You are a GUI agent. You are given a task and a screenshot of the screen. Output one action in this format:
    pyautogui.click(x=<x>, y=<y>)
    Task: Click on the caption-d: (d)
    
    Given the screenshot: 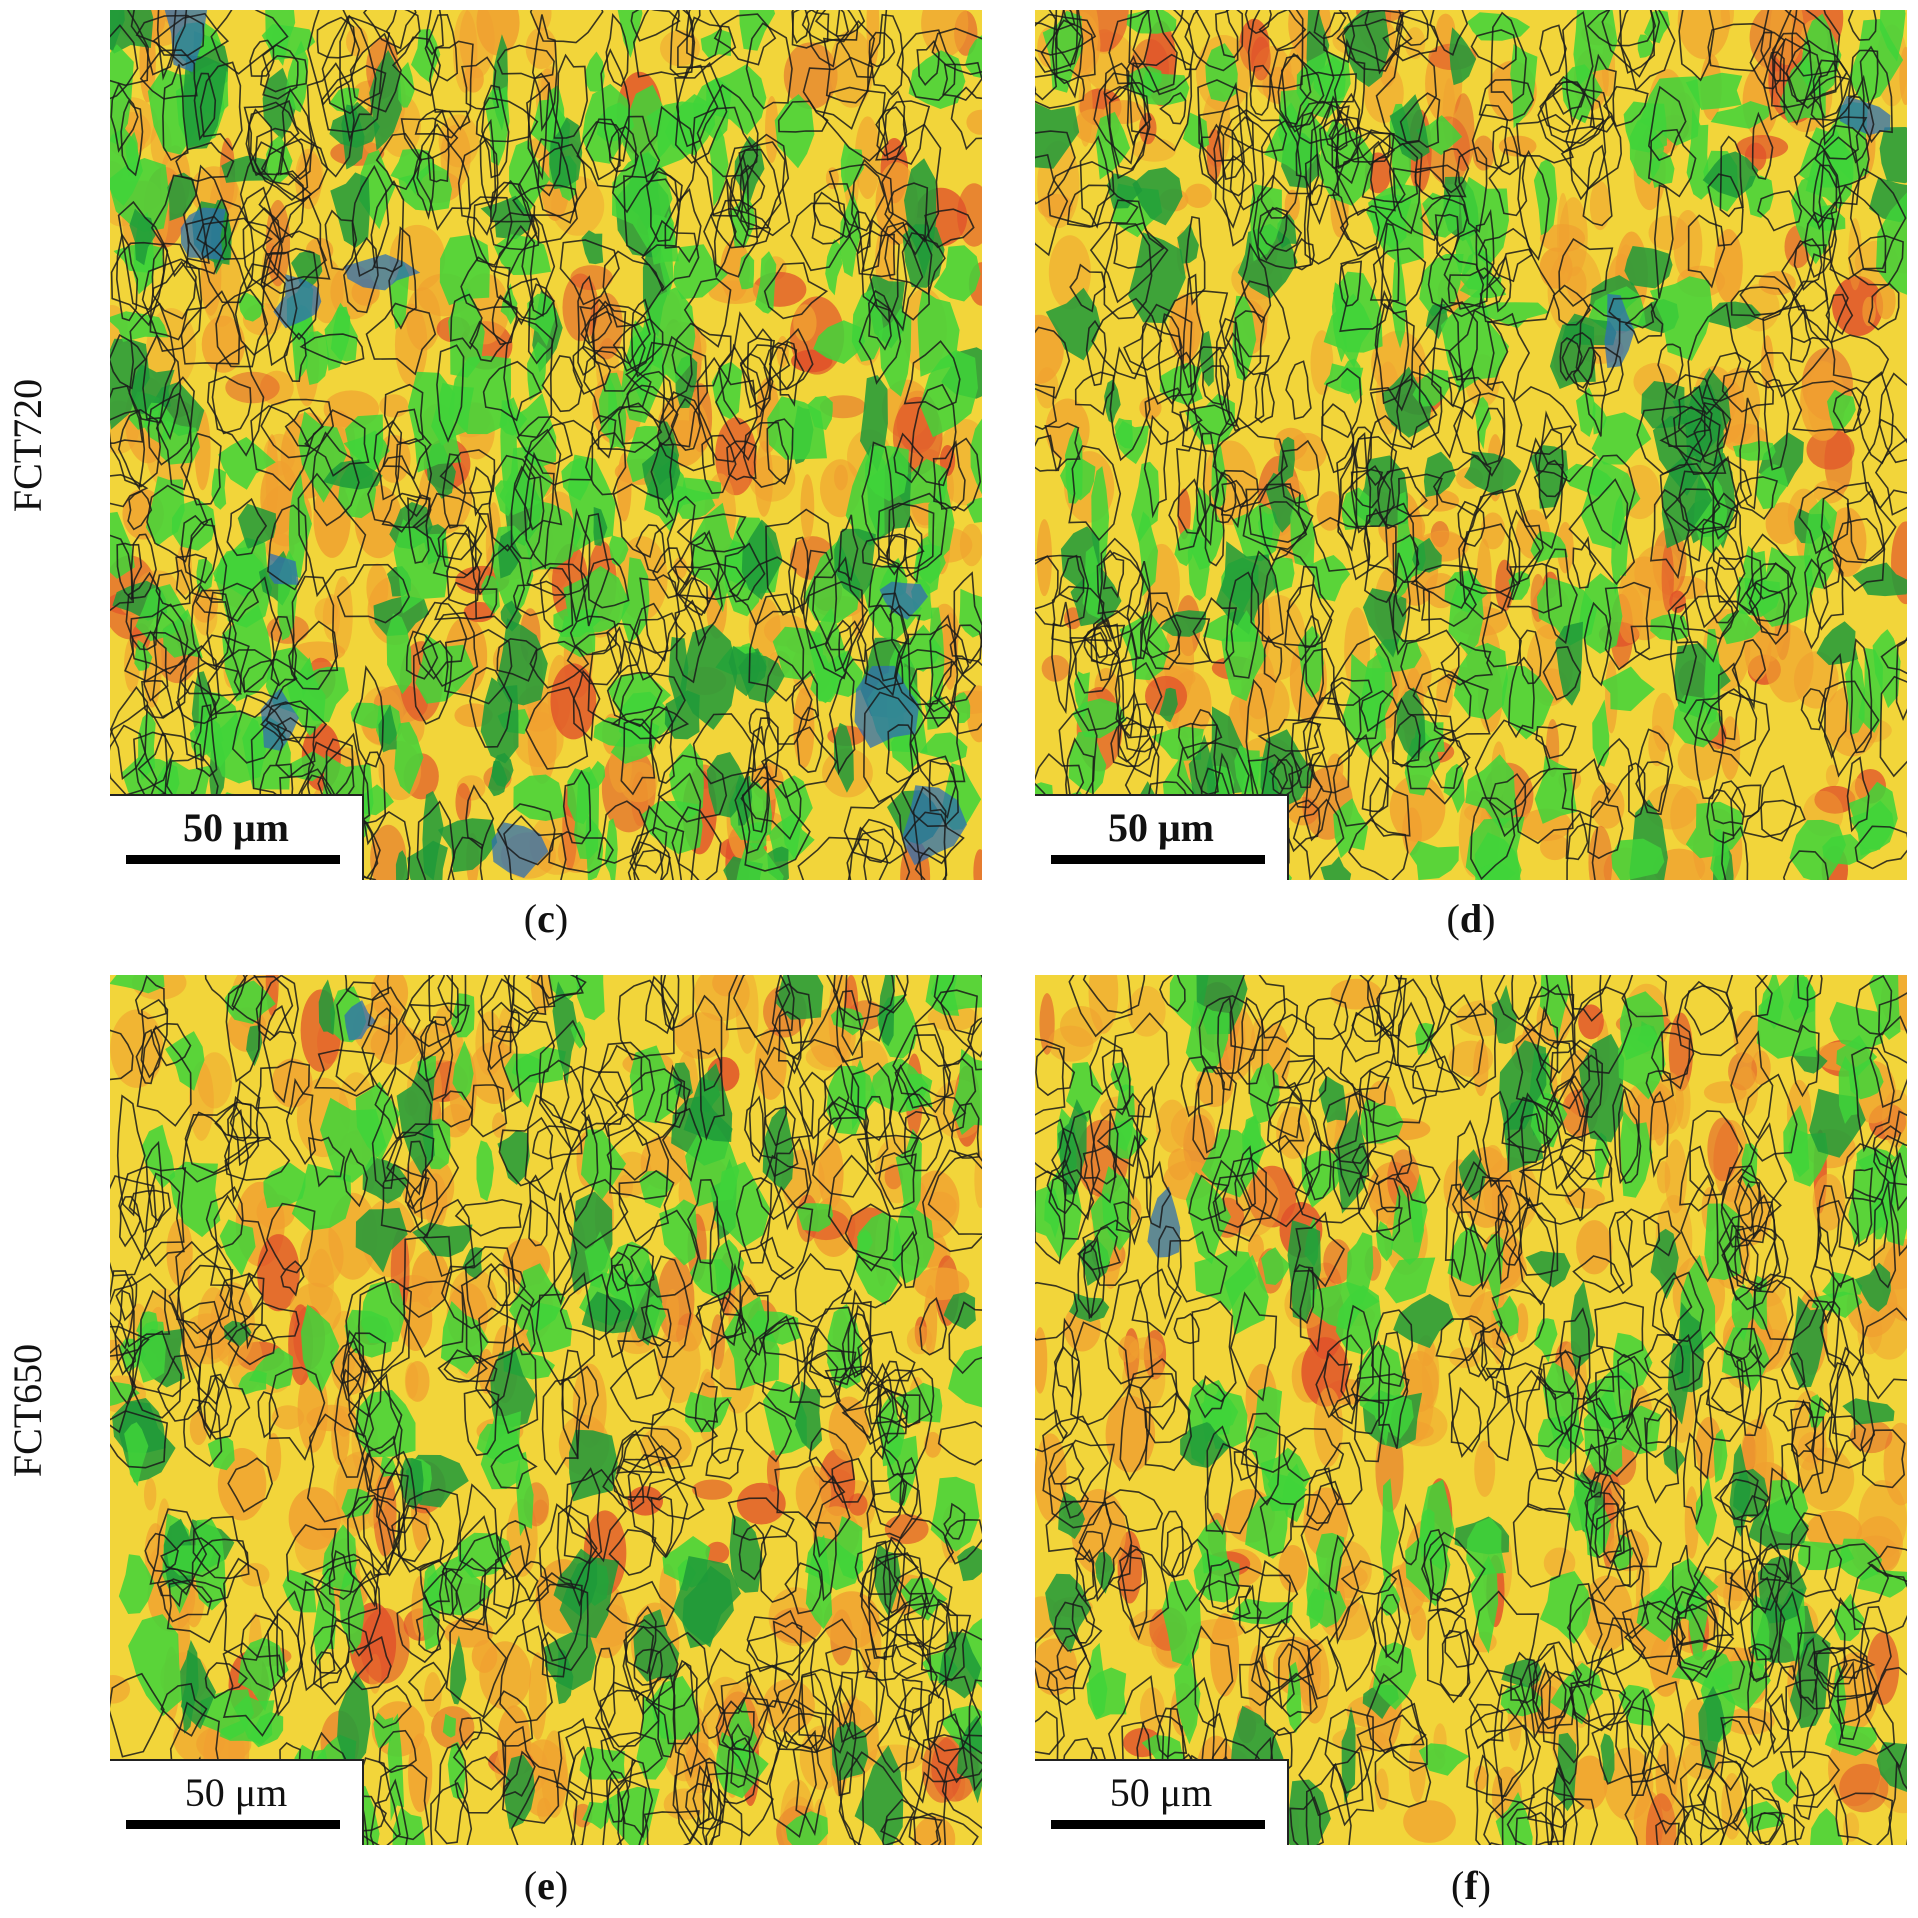 What is the action you would take?
    pyautogui.click(x=1471, y=918)
    